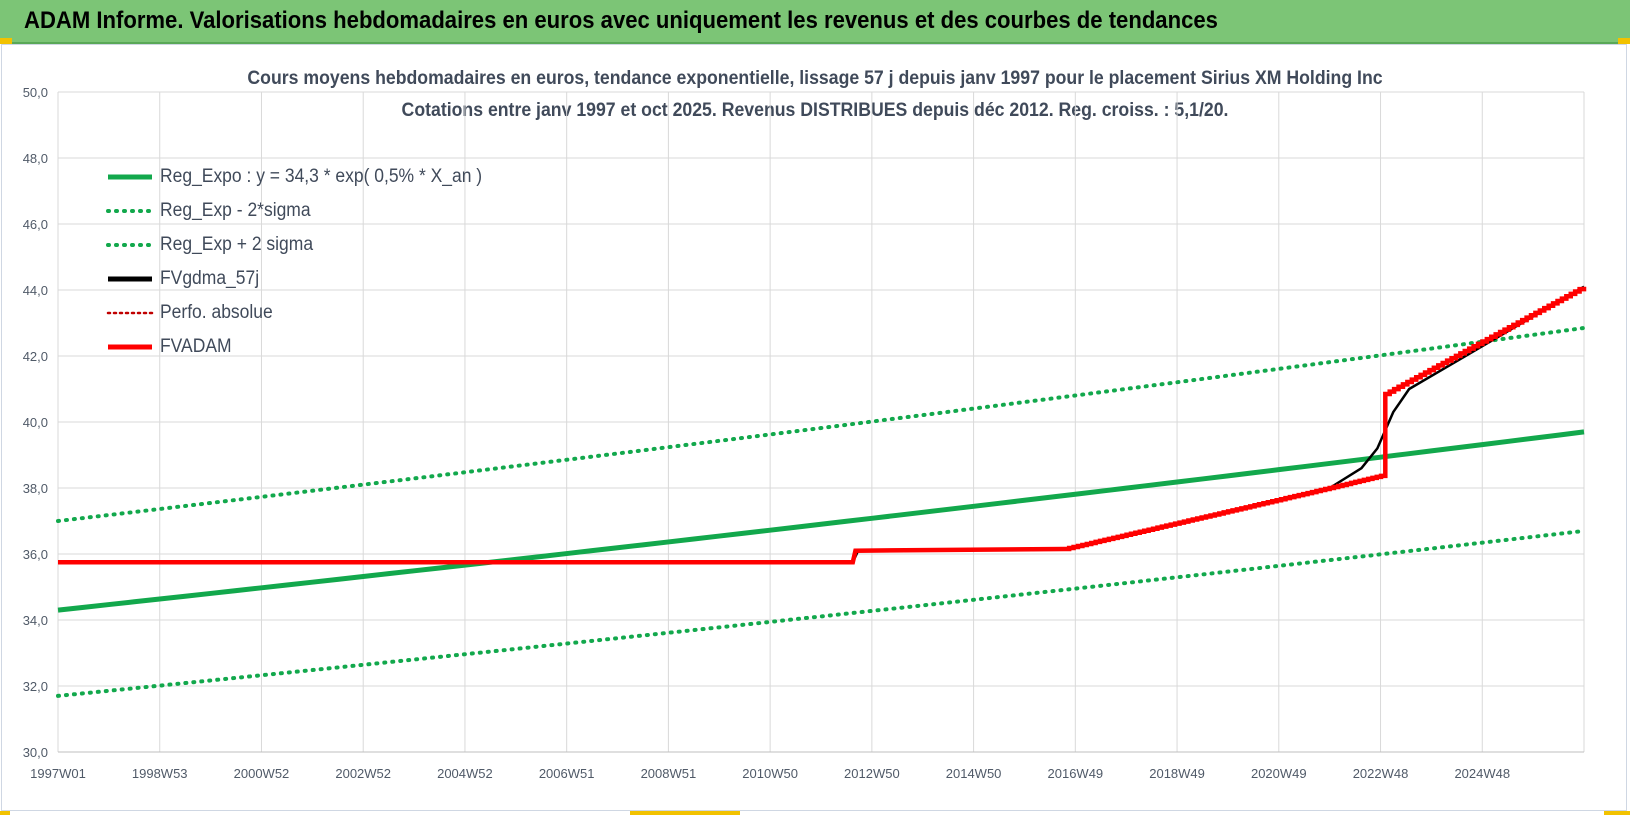  Describe the element at coordinates (872, 773) in the screenshot. I see `x-tick-label: 2012W50` at that location.